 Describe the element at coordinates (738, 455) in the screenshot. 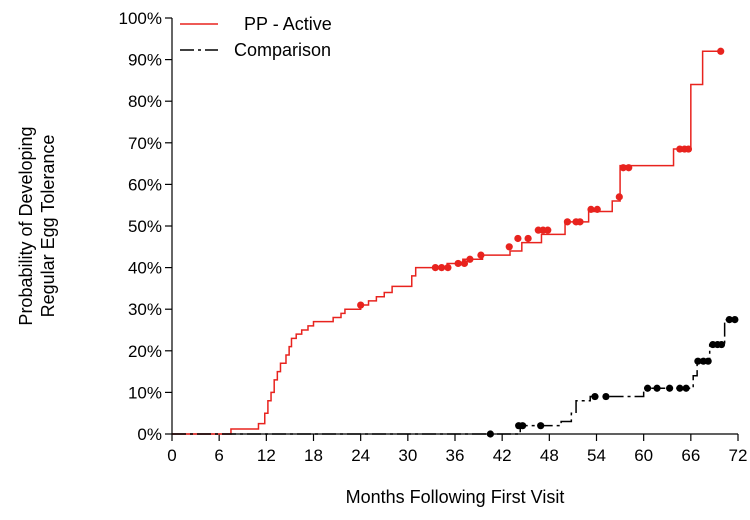

I see `x-tick-label: 72` at that location.